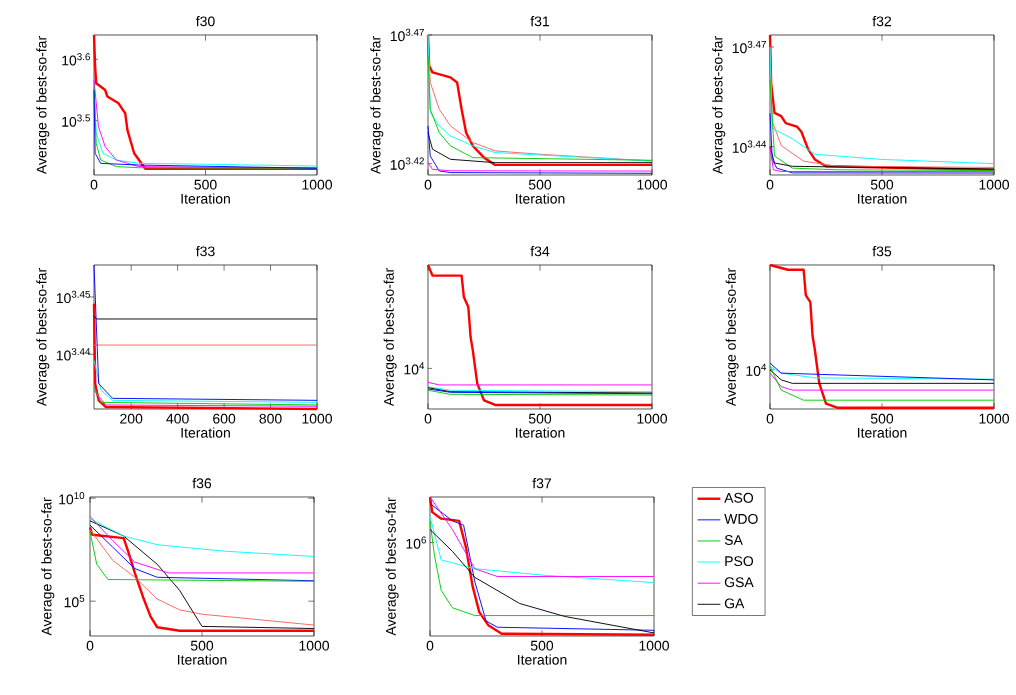  I want to click on y-tick-label: 10$^{10}$, so click(72, 498).